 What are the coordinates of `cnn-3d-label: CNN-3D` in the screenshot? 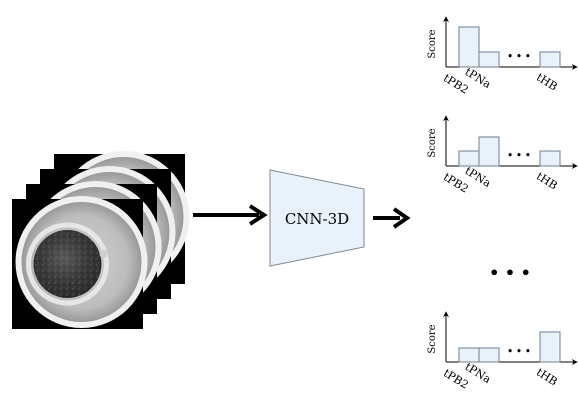 It's located at (317, 219).